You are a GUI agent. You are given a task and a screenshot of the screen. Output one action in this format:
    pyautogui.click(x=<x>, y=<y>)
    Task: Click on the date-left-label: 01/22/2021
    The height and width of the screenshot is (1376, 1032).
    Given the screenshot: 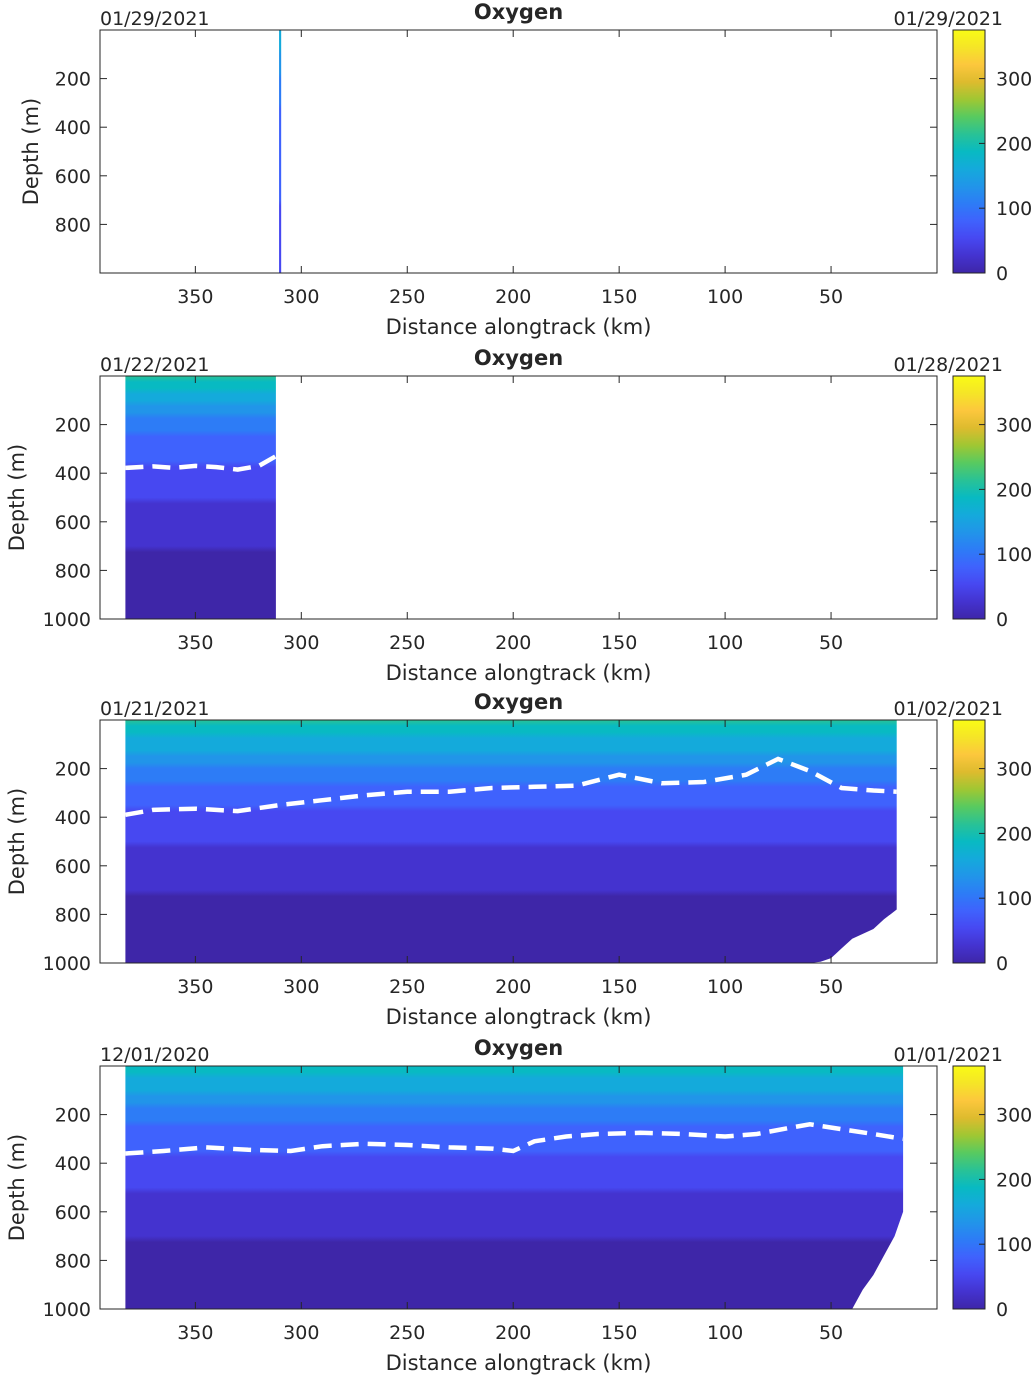 What is the action you would take?
    pyautogui.click(x=155, y=365)
    